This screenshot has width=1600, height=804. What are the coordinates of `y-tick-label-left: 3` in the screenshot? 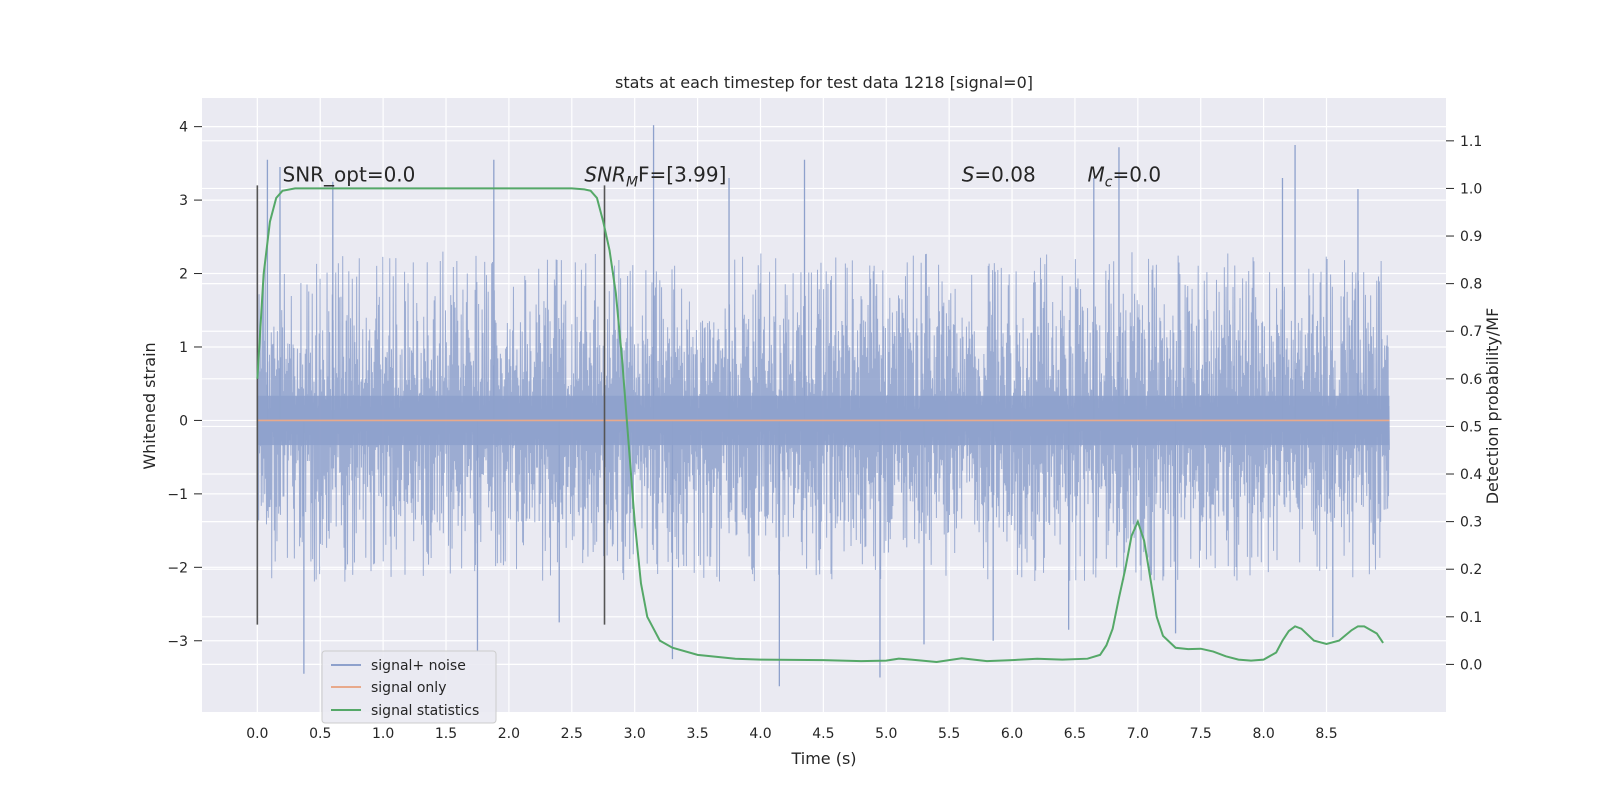 It's located at (183, 201).